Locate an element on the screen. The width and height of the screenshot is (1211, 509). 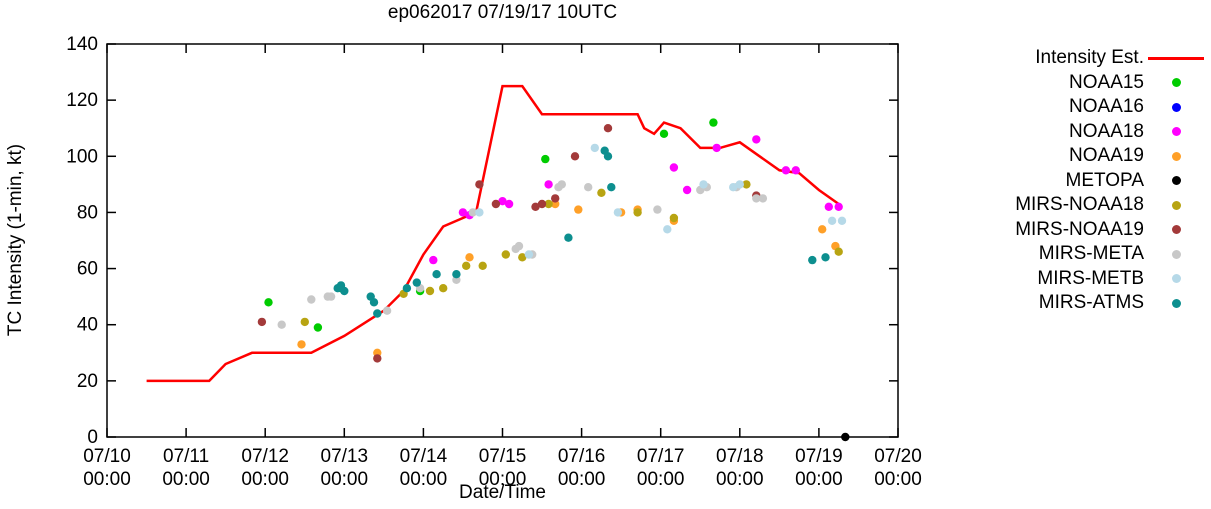
x-tick-date: 07/10 is located at coordinates (107, 456).